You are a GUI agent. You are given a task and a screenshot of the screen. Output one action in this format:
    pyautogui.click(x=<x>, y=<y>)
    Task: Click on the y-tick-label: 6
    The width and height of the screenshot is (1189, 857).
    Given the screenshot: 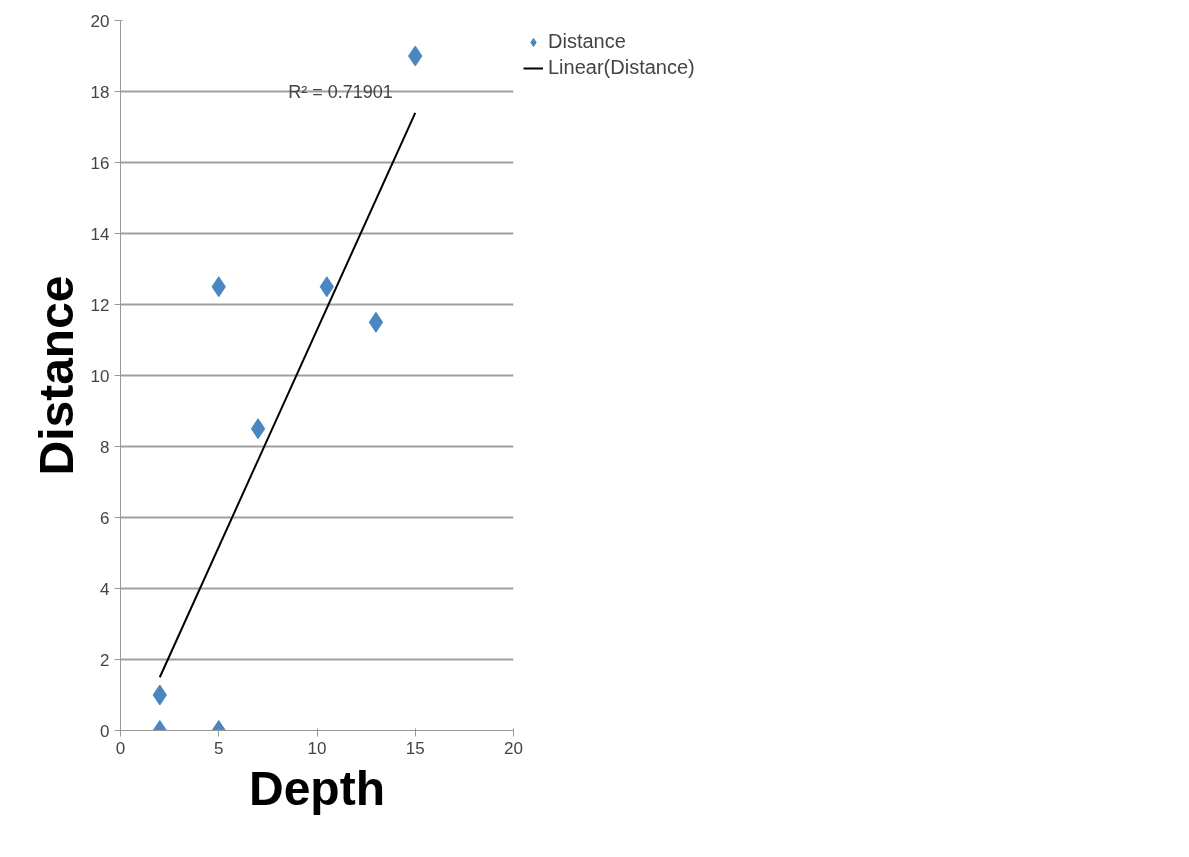 What is the action you would take?
    pyautogui.click(x=105, y=518)
    